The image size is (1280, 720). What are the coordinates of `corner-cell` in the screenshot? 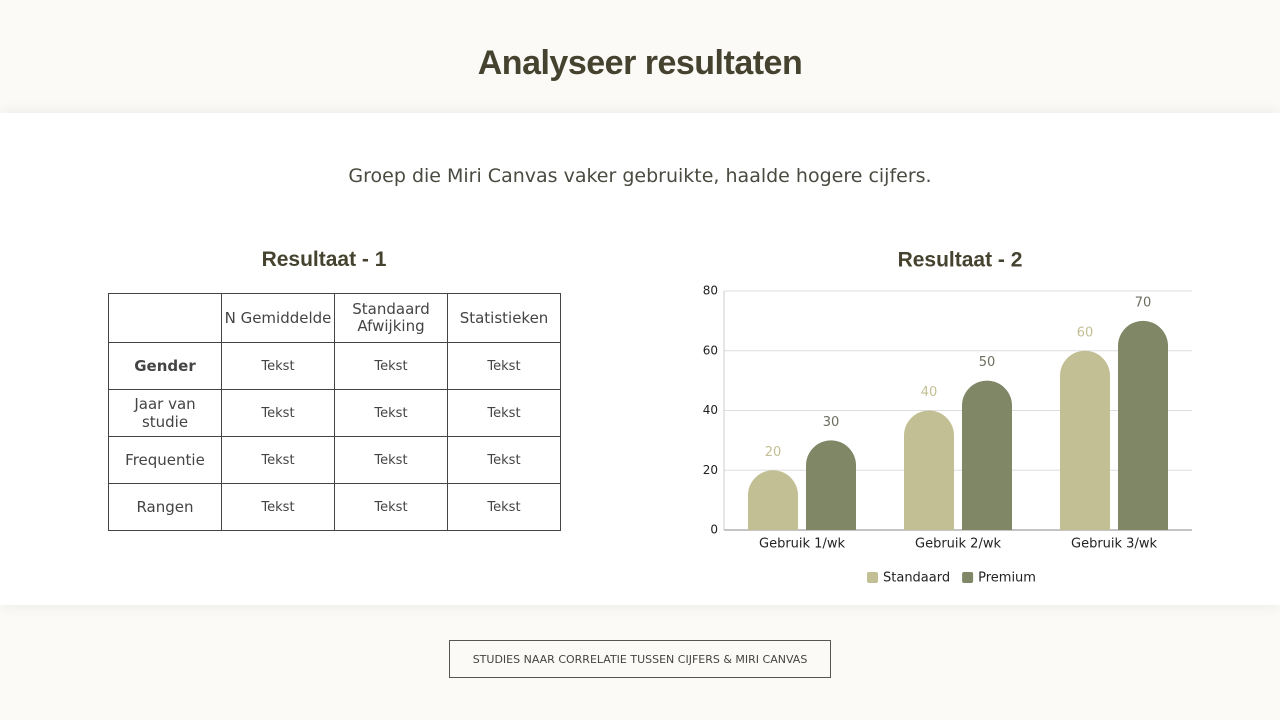 It's located at (165, 318).